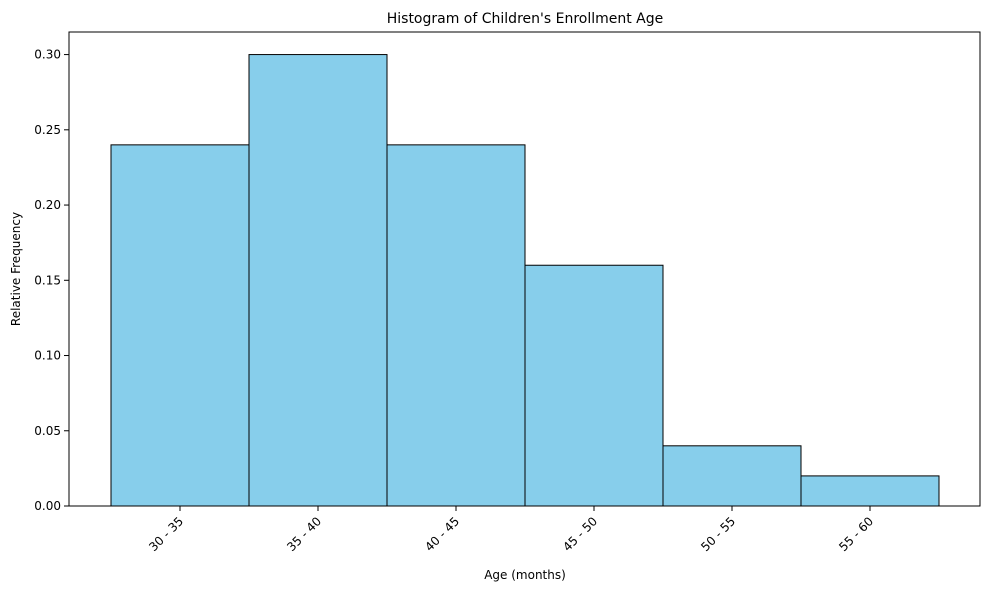  I want to click on x-tick-label: 35 - 40, so click(304, 534).